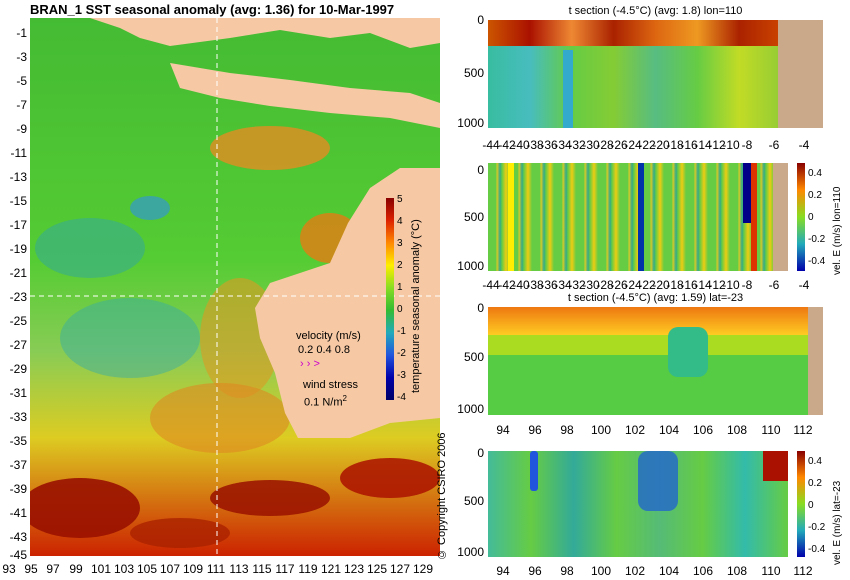  I want to click on wind-legend-title: wind stress, so click(331, 385).